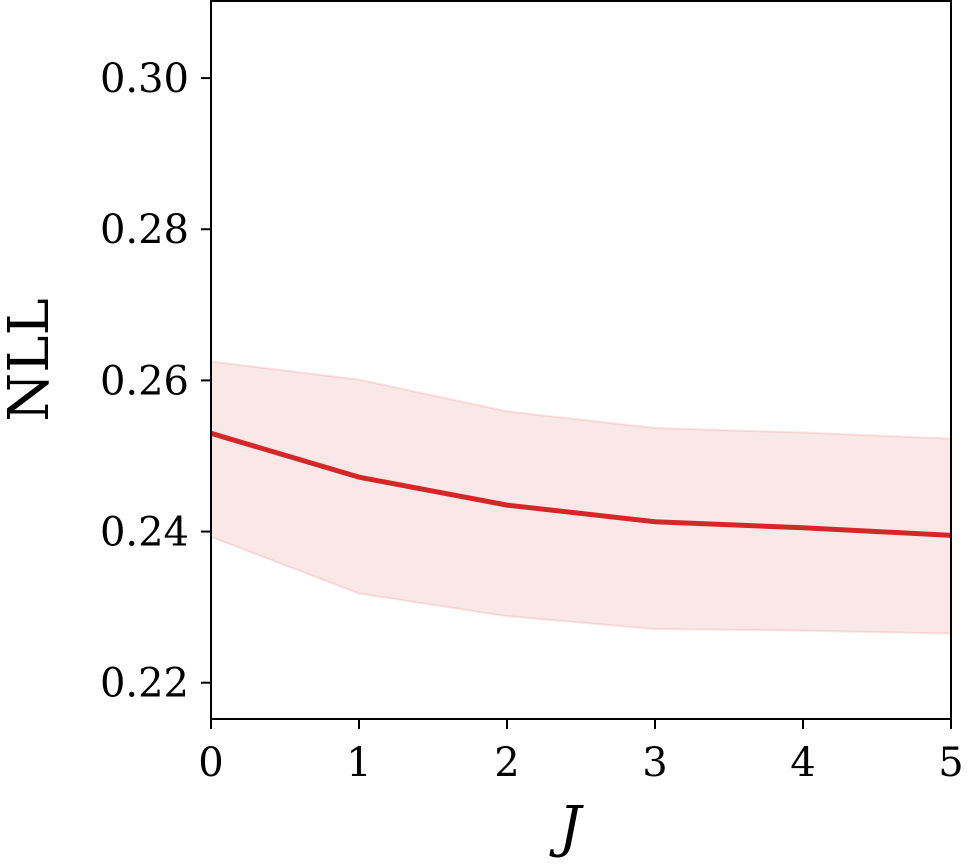 This screenshot has width=968, height=867. I want to click on y-tick-label: 0.30, so click(144, 79).